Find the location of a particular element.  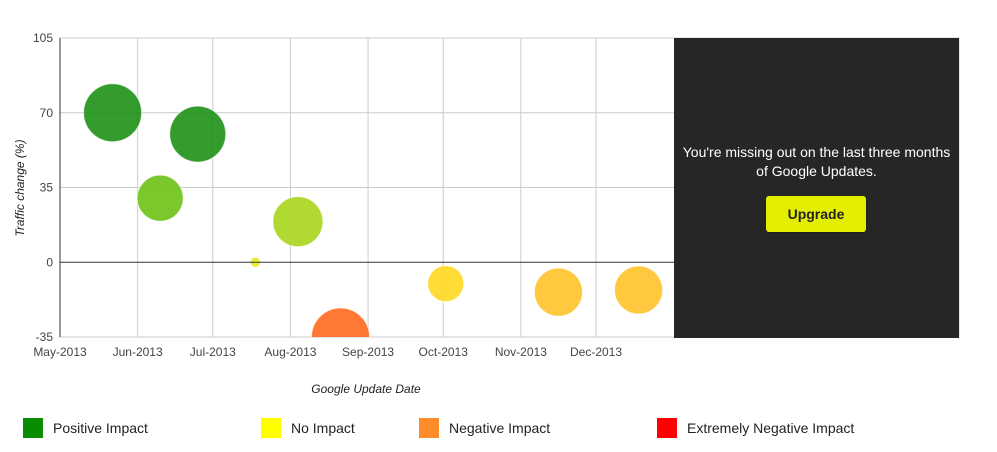

x-tick-label: Dec-2013 is located at coordinates (596, 352).